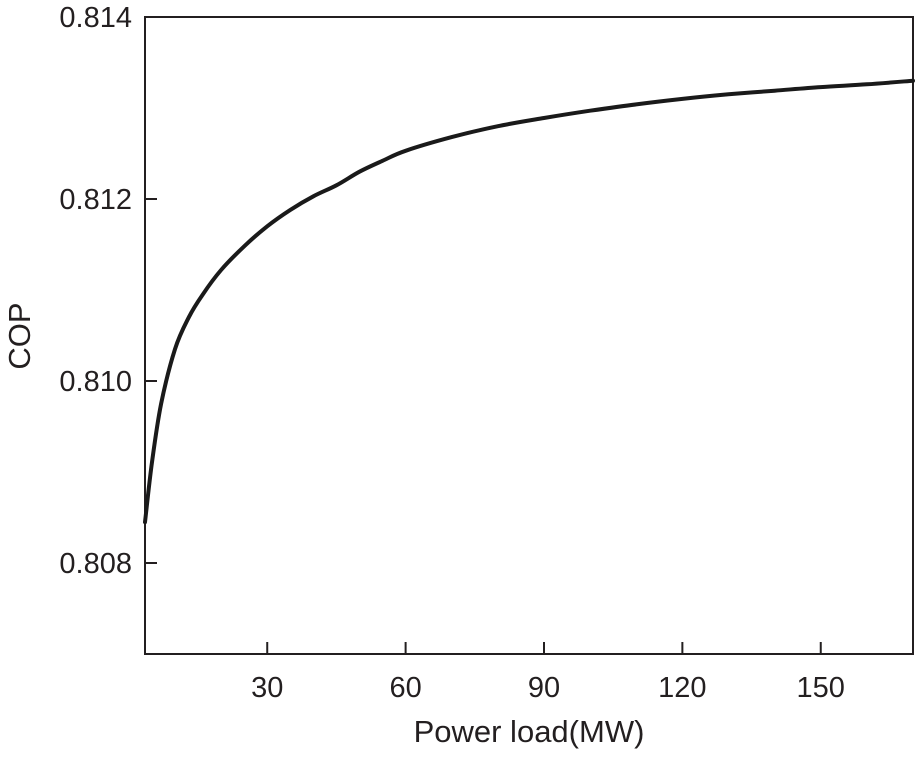 The width and height of the screenshot is (920, 759). I want to click on x-axis-title: Power load(MW), so click(529, 731).